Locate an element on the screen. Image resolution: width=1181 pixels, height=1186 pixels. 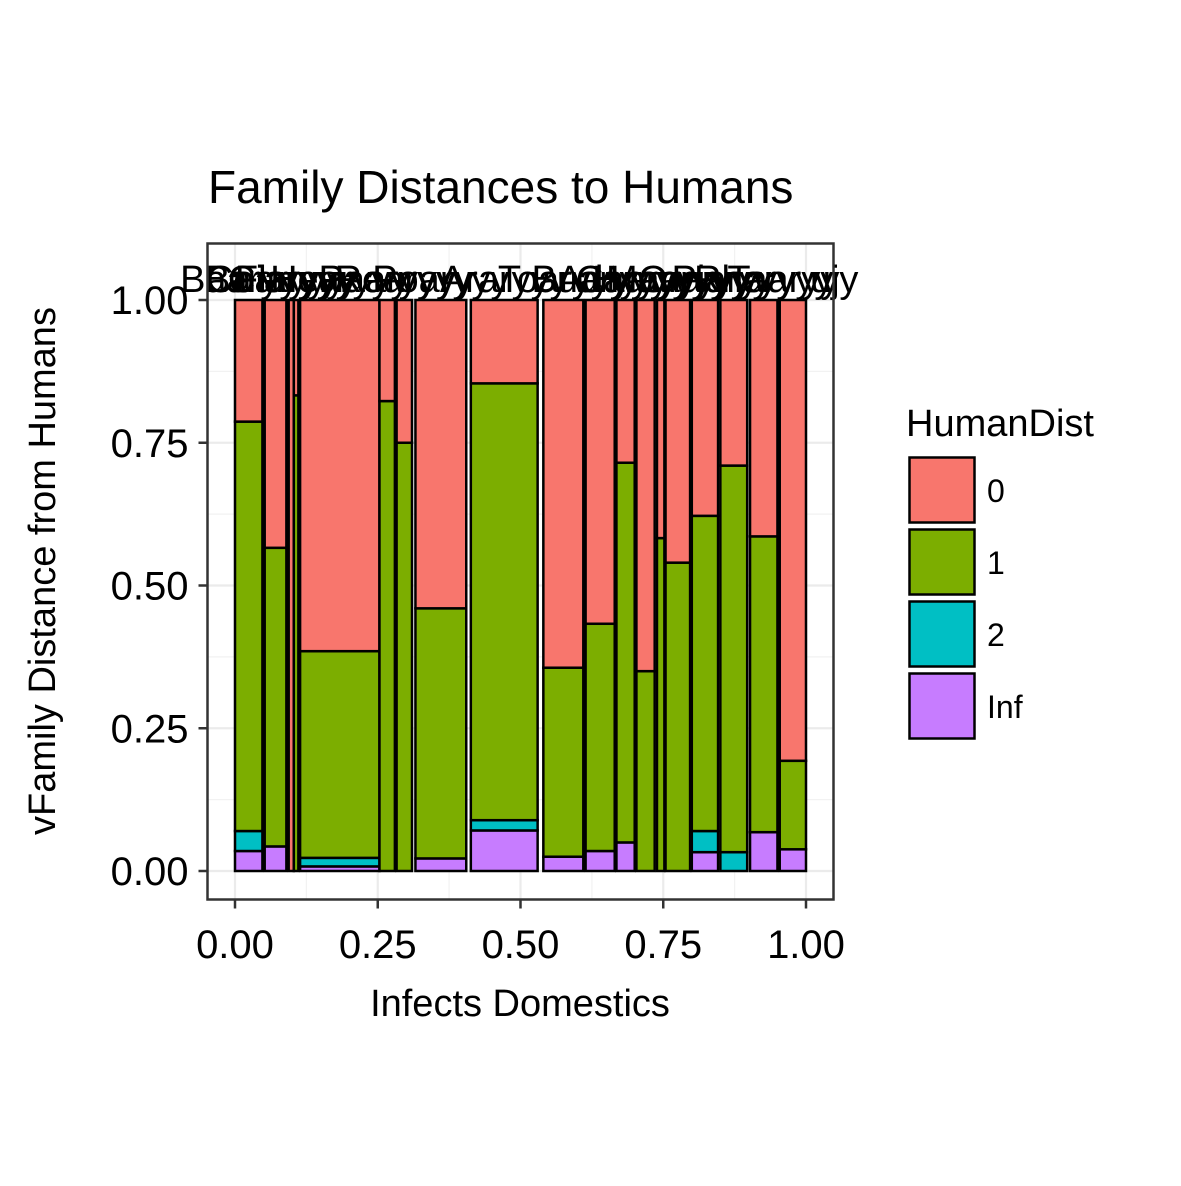
top-label-clutter: Taaryyy is located at coordinates (792, 280).